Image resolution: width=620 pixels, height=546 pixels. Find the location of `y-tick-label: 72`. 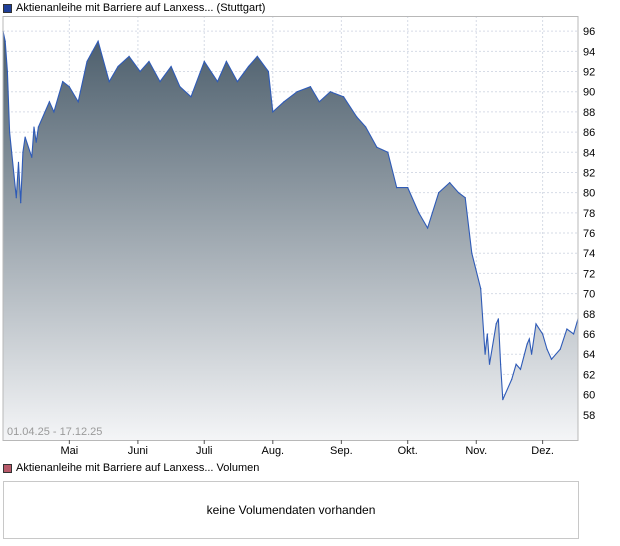

y-tick-label: 72 is located at coordinates (589, 274).